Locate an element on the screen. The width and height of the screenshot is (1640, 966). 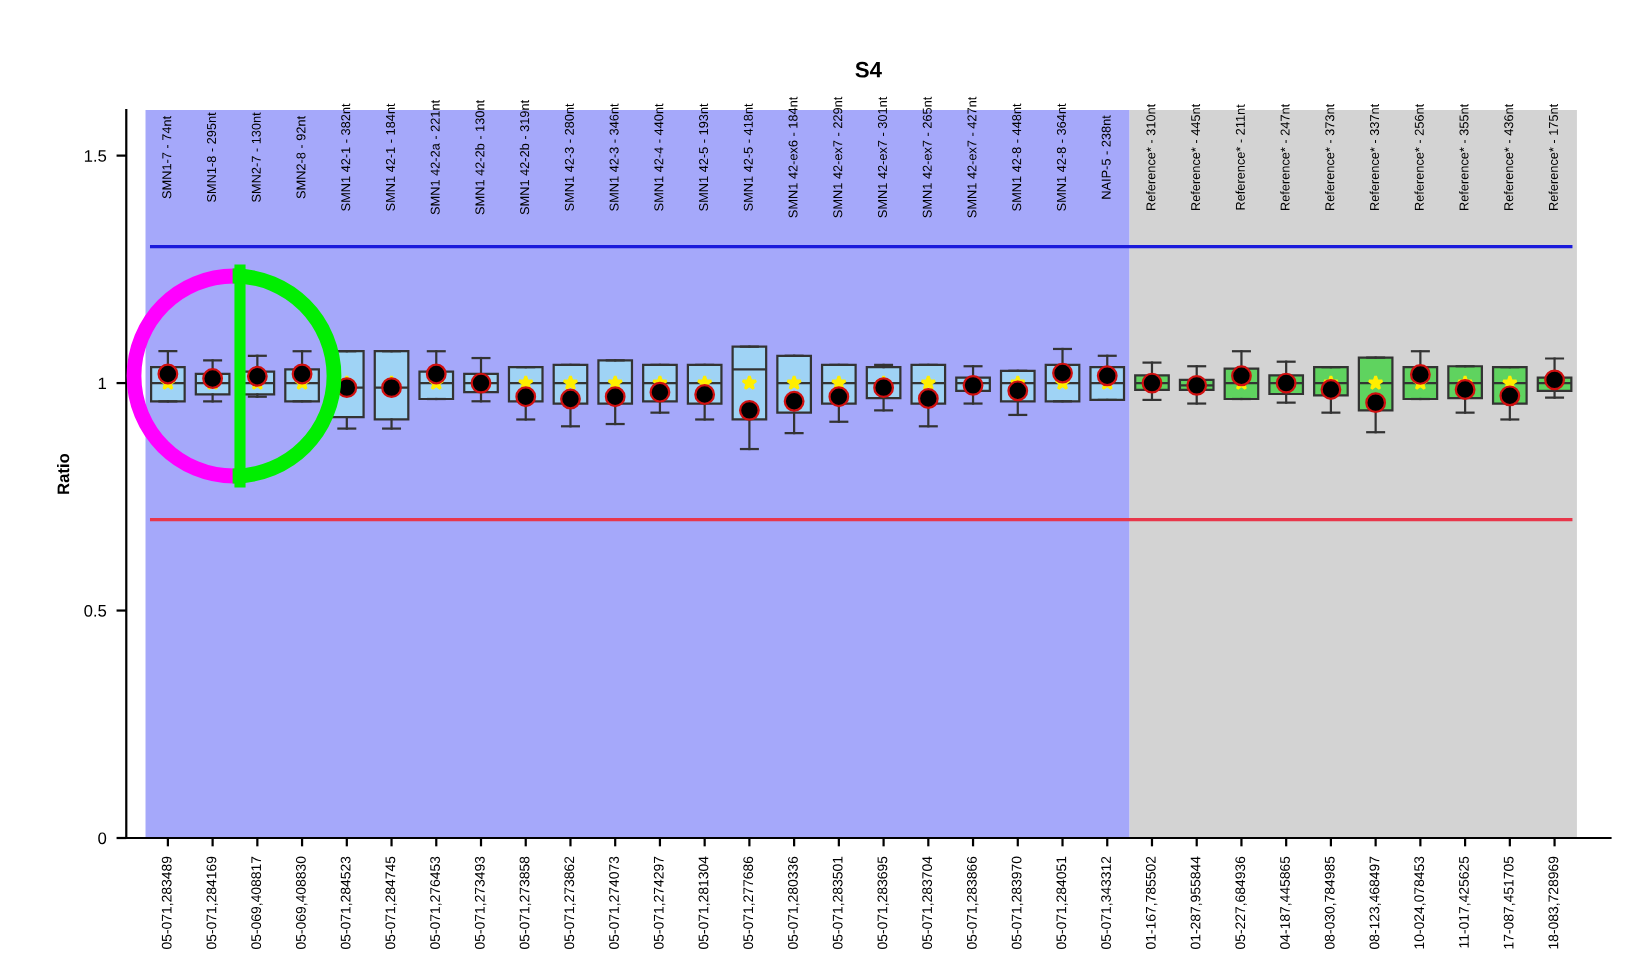
y-axis-title: Ratio is located at coordinates (63, 473).